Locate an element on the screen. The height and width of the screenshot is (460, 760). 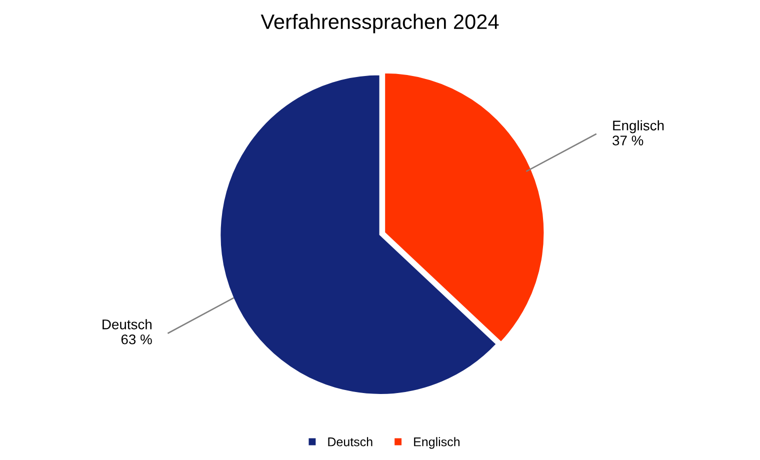
legend-label: Deutsch is located at coordinates (350, 441).